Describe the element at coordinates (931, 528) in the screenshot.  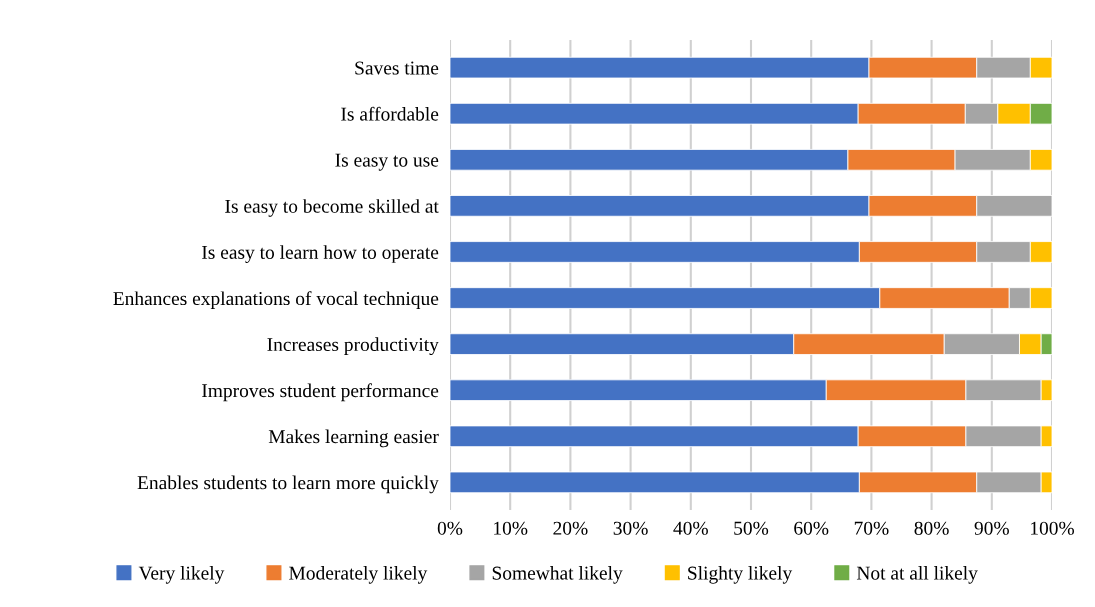
I see `x-tick-label: 80%` at that location.